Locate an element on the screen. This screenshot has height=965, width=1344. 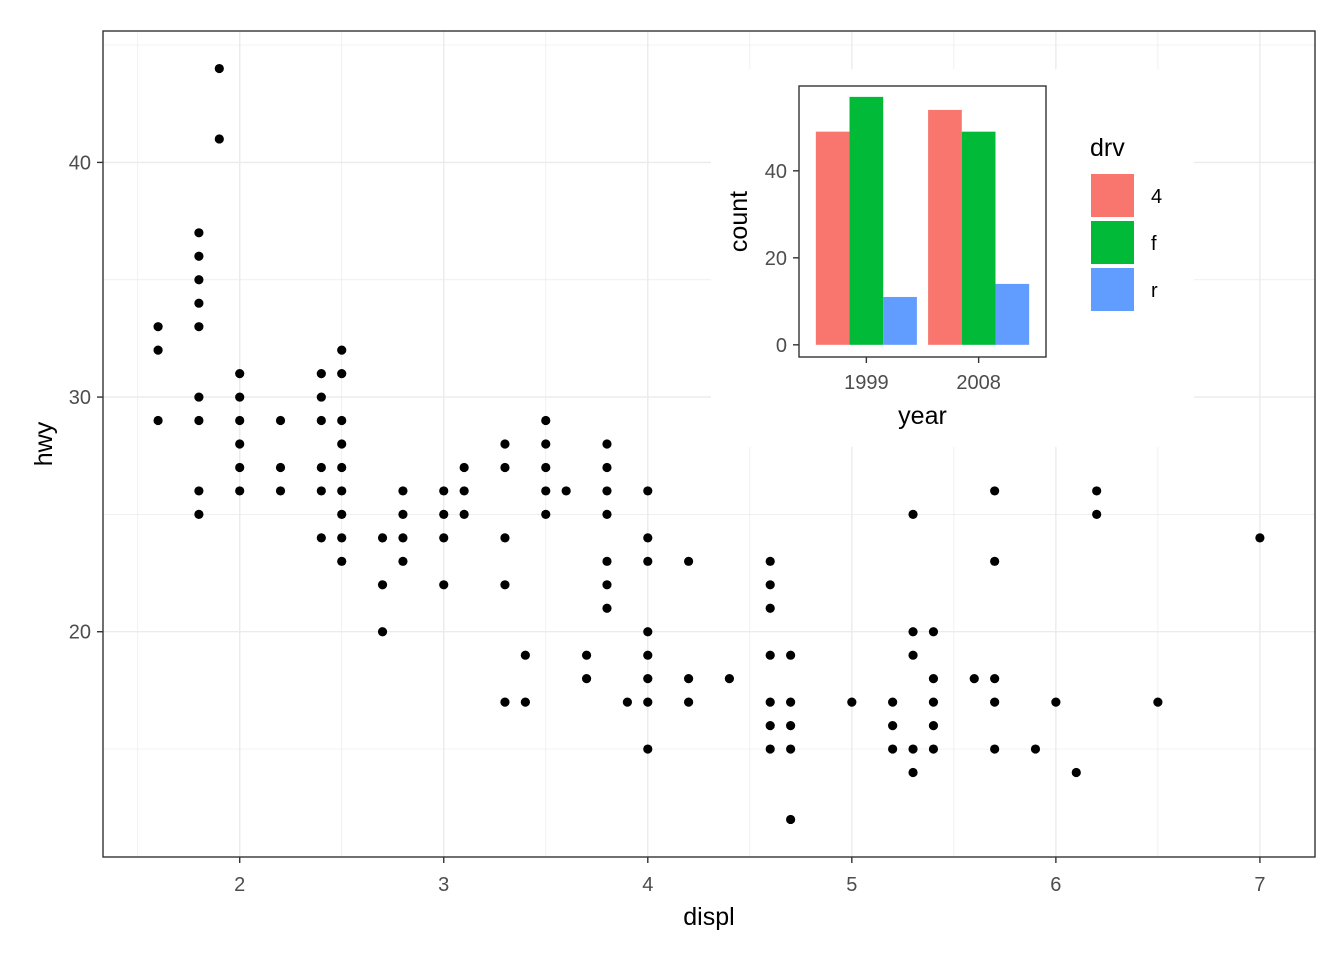
x-tick-label: 5 is located at coordinates (851, 885).